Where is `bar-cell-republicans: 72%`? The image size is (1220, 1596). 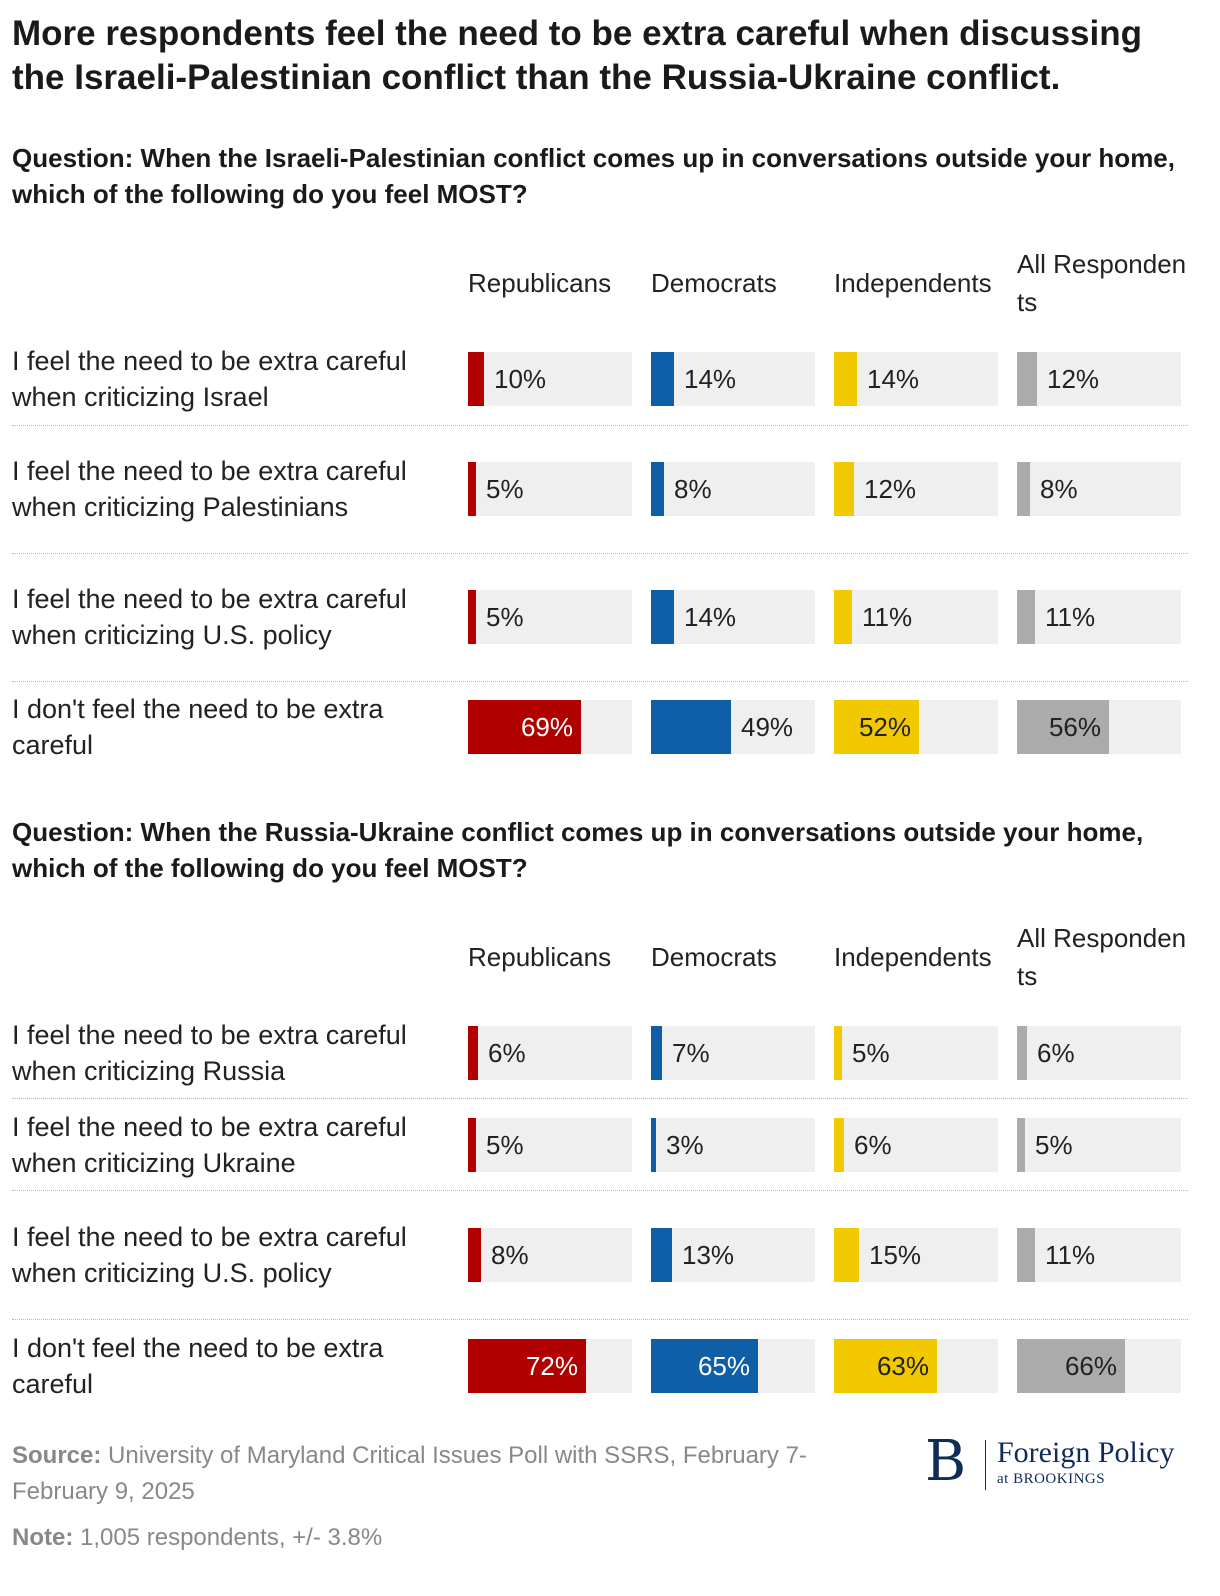
bar-cell-republicans: 72% is located at coordinates (550, 1366).